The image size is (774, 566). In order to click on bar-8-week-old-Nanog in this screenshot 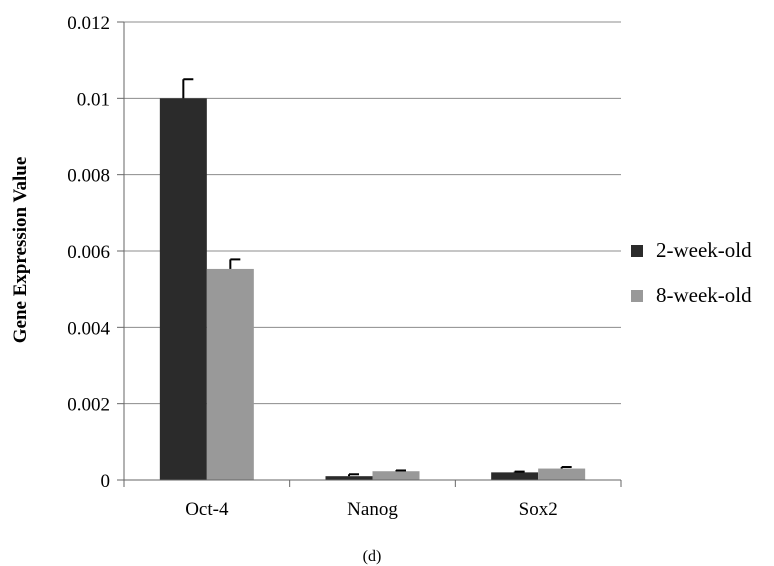, I will do `click(396, 475)`.